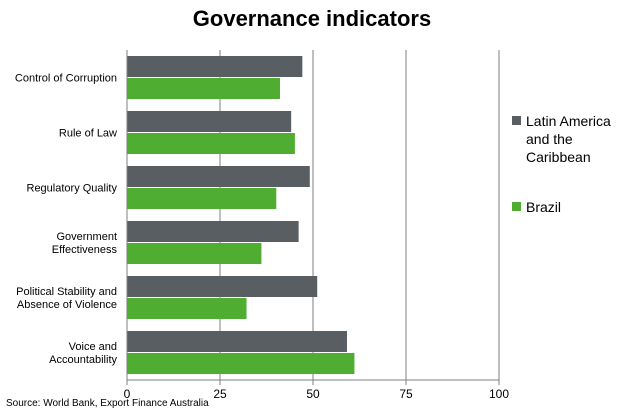 The image size is (624, 413). Describe the element at coordinates (312, 18) in the screenshot. I see `chart-title: Governance indicators` at that location.